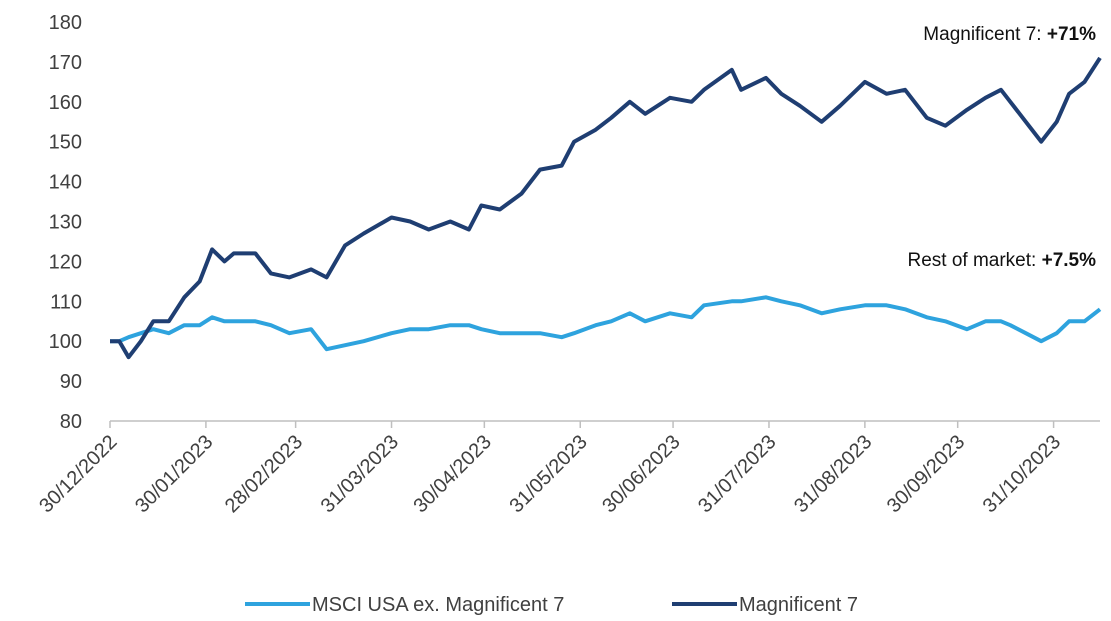 The height and width of the screenshot is (621, 1111). What do you see at coordinates (65, 262) in the screenshot?
I see `y-tick-label: 120` at bounding box center [65, 262].